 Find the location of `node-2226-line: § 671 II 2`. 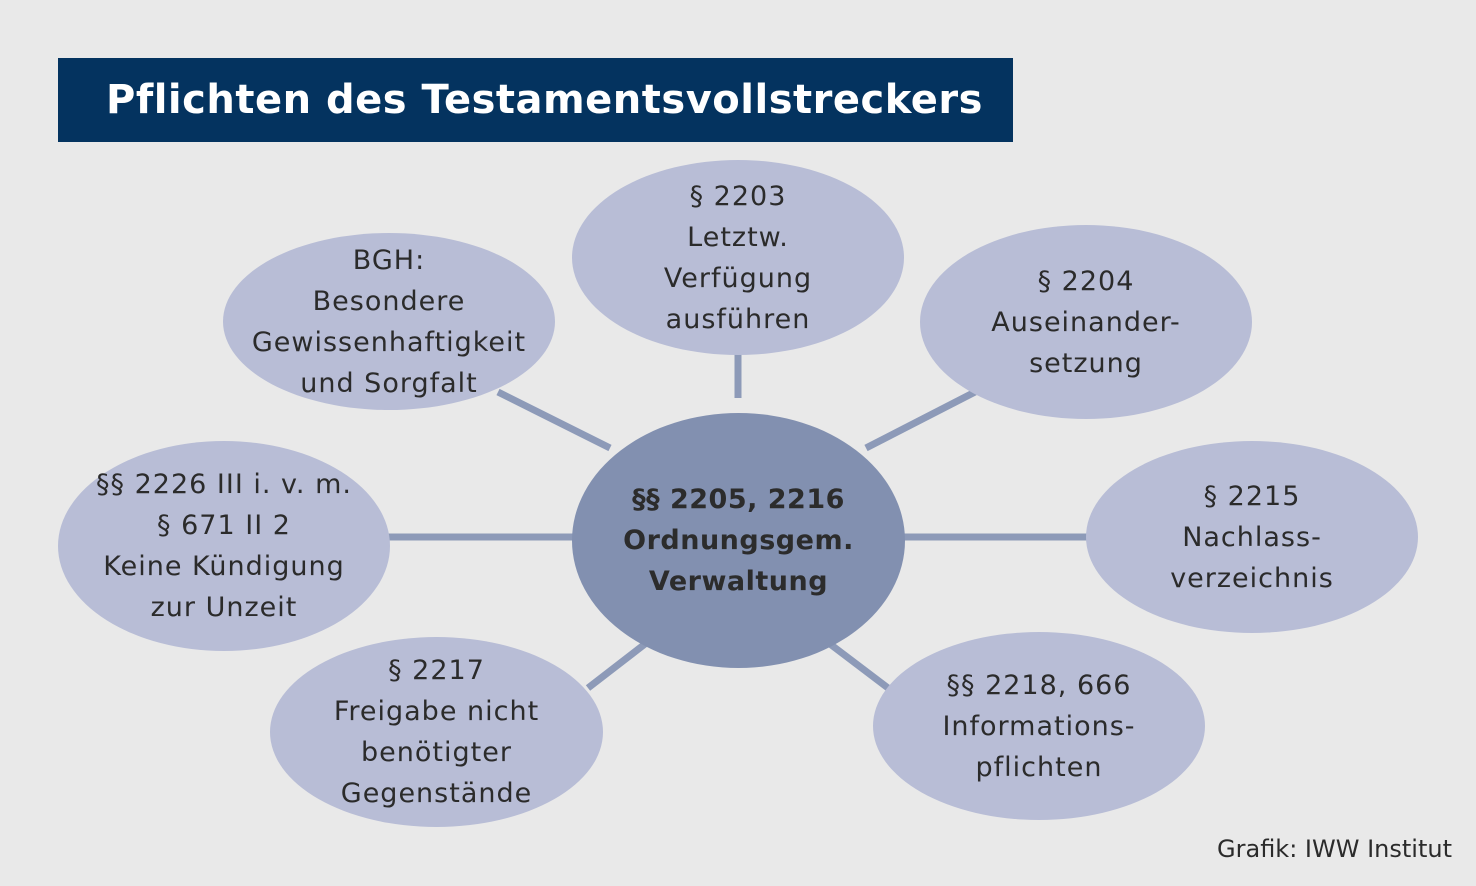

node-2226-line: § 671 II 2 is located at coordinates (224, 525).